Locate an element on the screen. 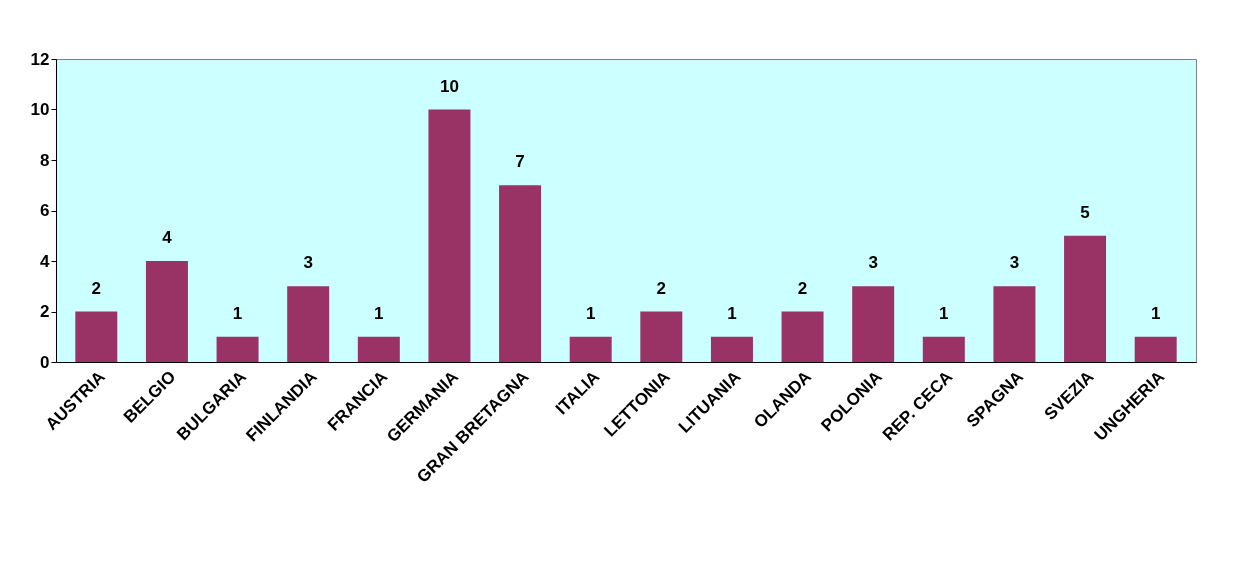 Image resolution: width=1248 pixels, height=575 pixels. data-label: 4 is located at coordinates (167, 237).